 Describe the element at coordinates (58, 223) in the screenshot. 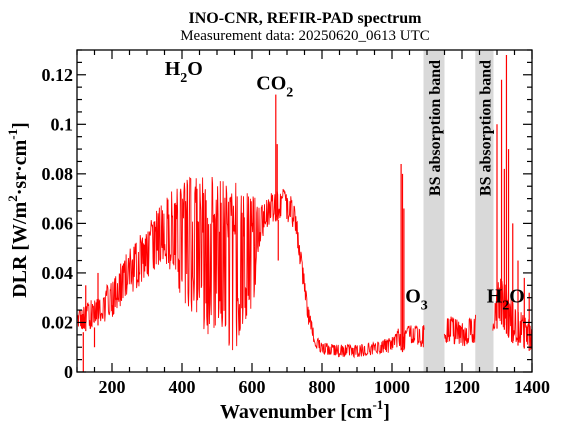

I see `y-tick-label: 0.06` at that location.